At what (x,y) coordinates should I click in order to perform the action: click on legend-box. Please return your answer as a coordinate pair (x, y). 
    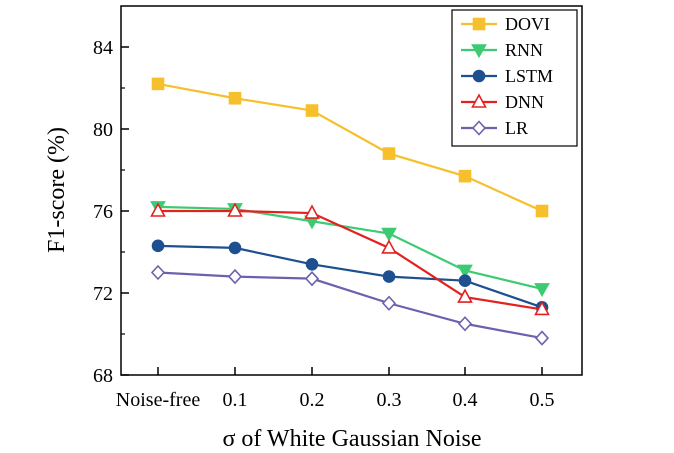
    Looking at the image, I should click on (514, 78).